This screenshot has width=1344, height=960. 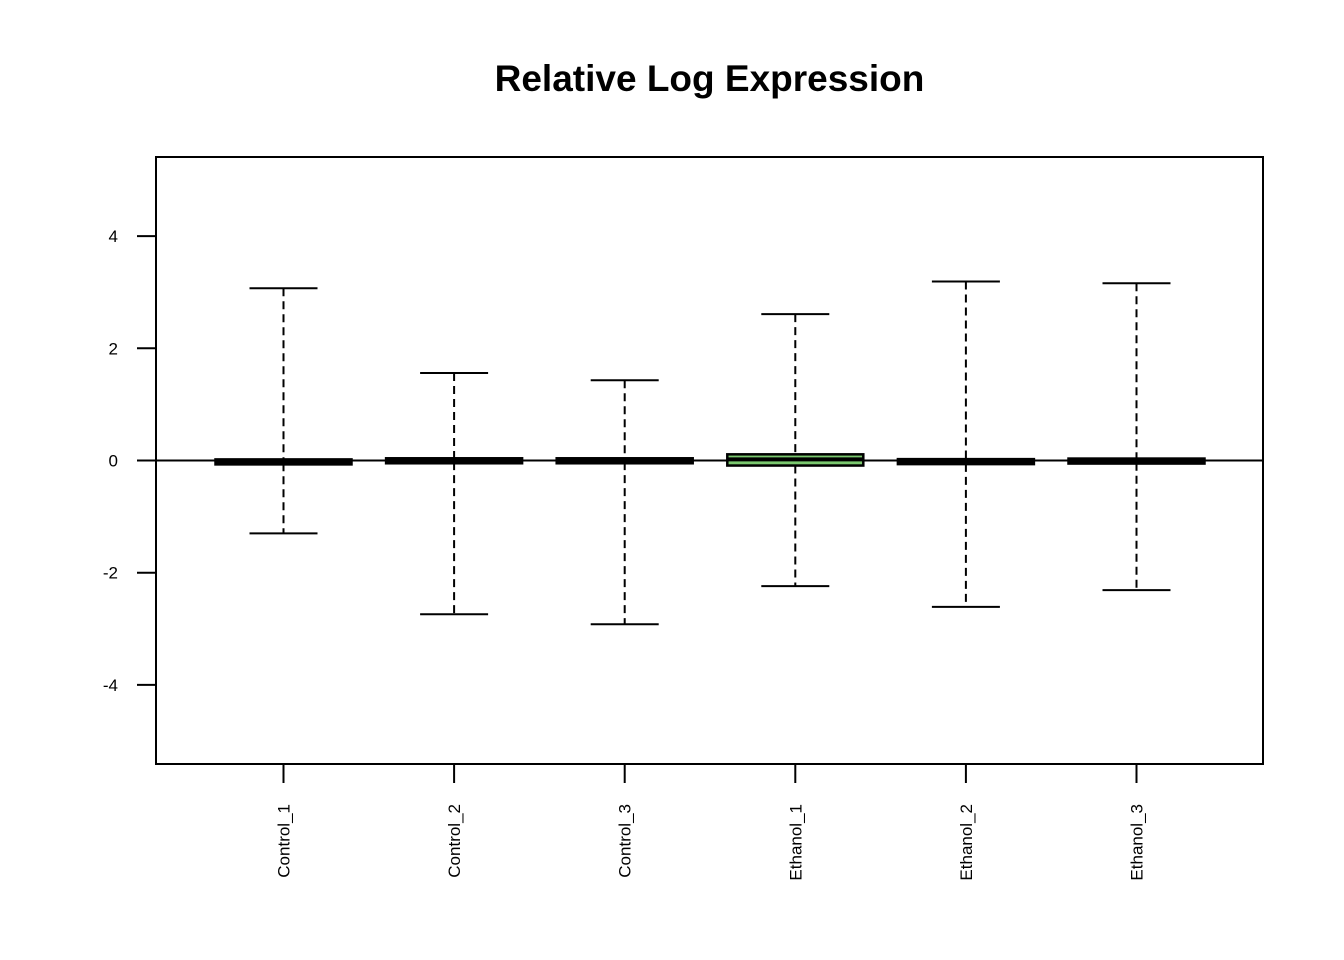 I want to click on x-tick-label: Ethanol_2, so click(x=966, y=842).